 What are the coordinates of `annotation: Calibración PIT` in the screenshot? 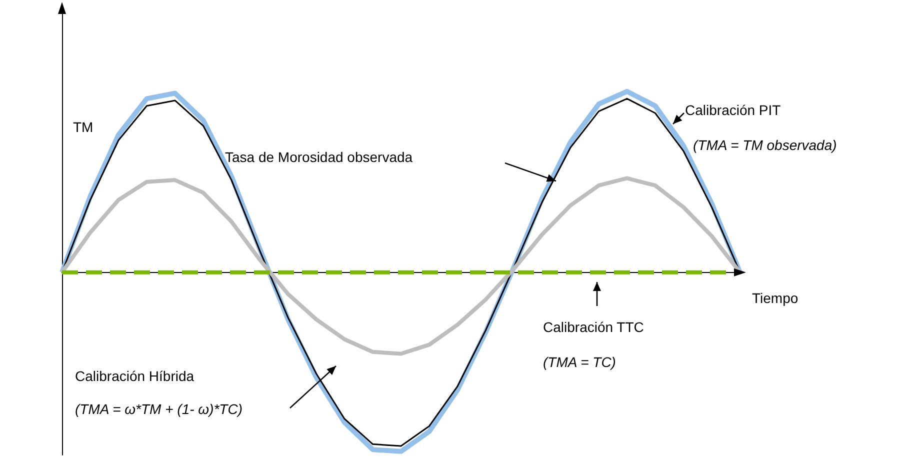 It's located at (733, 110).